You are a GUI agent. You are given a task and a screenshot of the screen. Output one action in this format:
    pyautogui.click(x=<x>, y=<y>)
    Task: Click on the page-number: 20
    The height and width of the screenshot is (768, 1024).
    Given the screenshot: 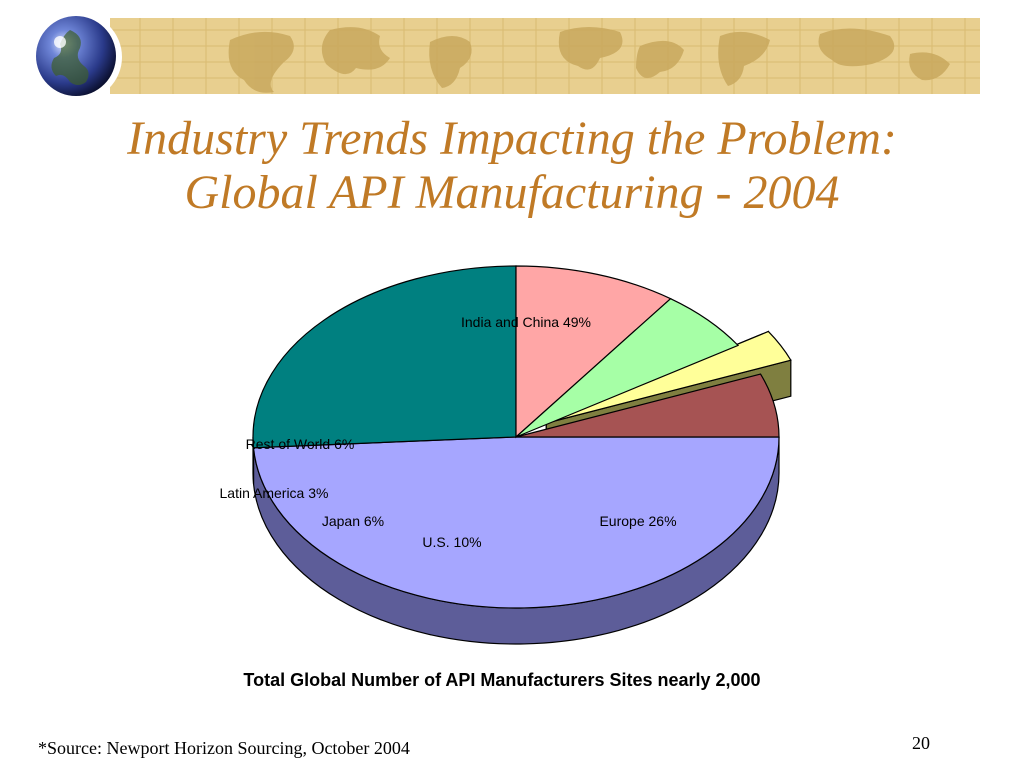 What is the action you would take?
    pyautogui.click(x=921, y=743)
    